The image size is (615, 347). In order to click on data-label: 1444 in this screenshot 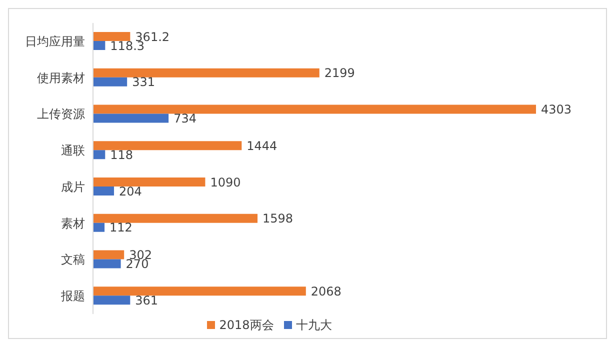, I will do `click(262, 145)`.